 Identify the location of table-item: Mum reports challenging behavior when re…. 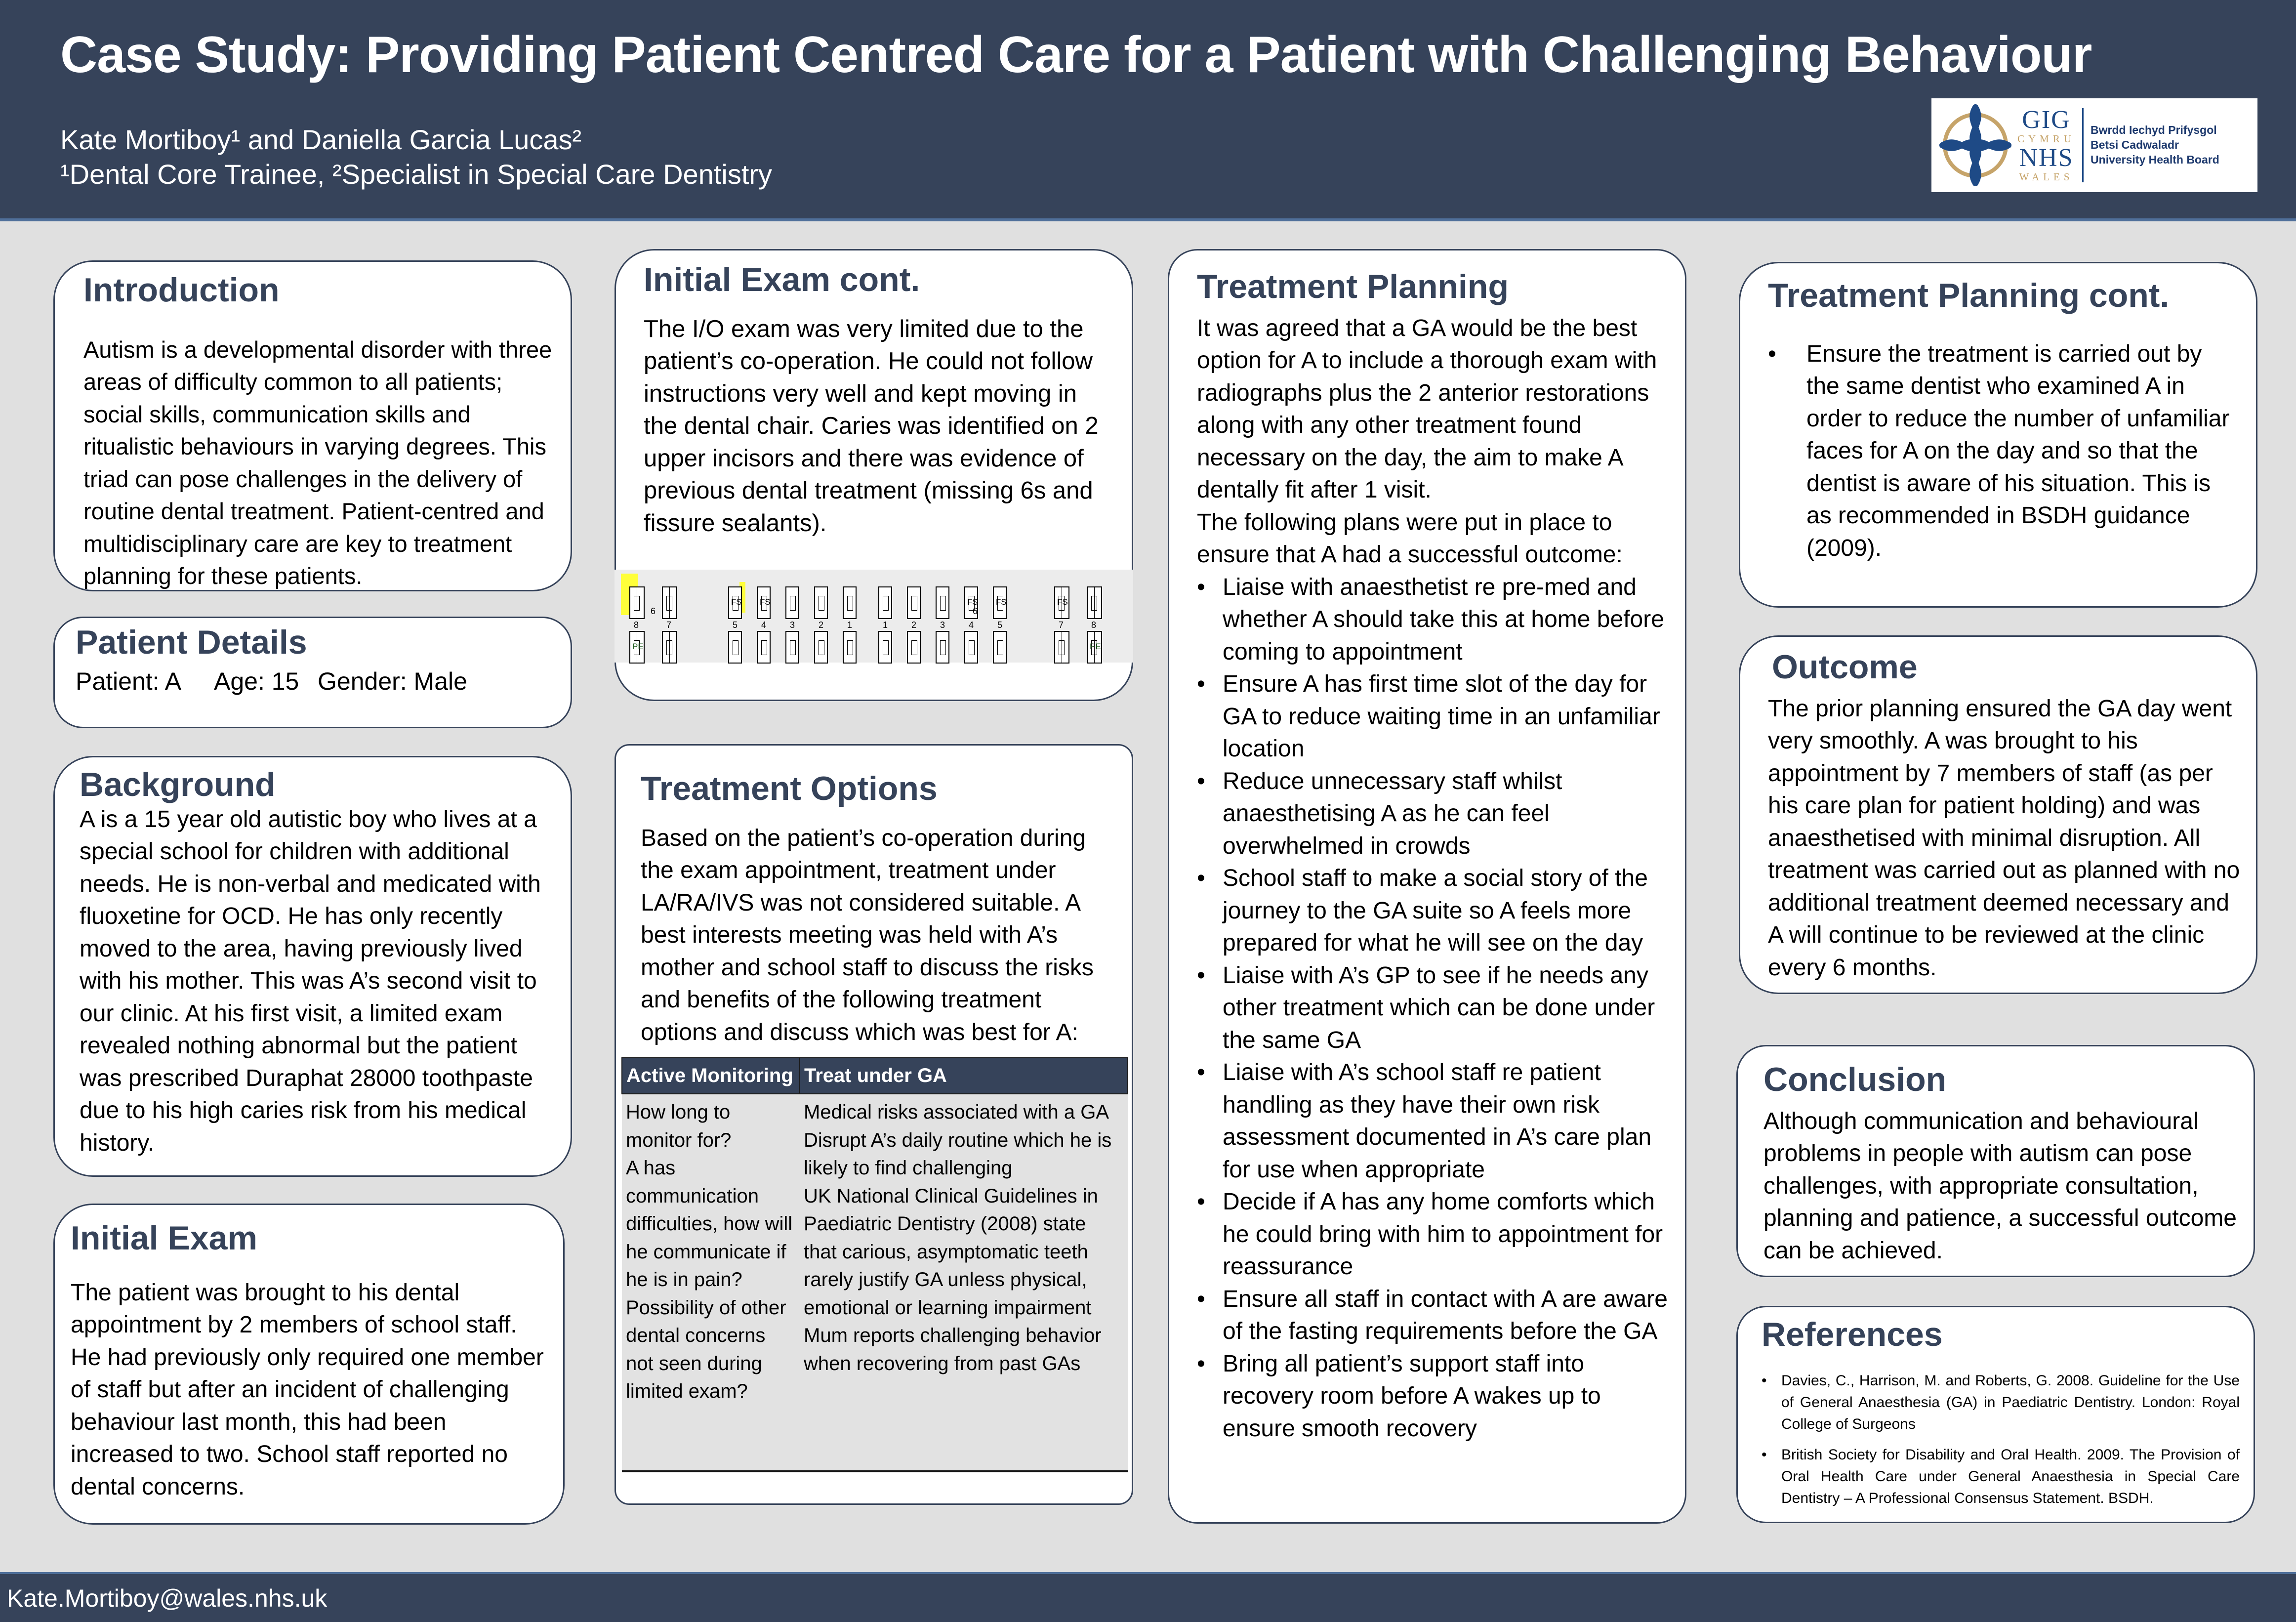
(953, 1349).